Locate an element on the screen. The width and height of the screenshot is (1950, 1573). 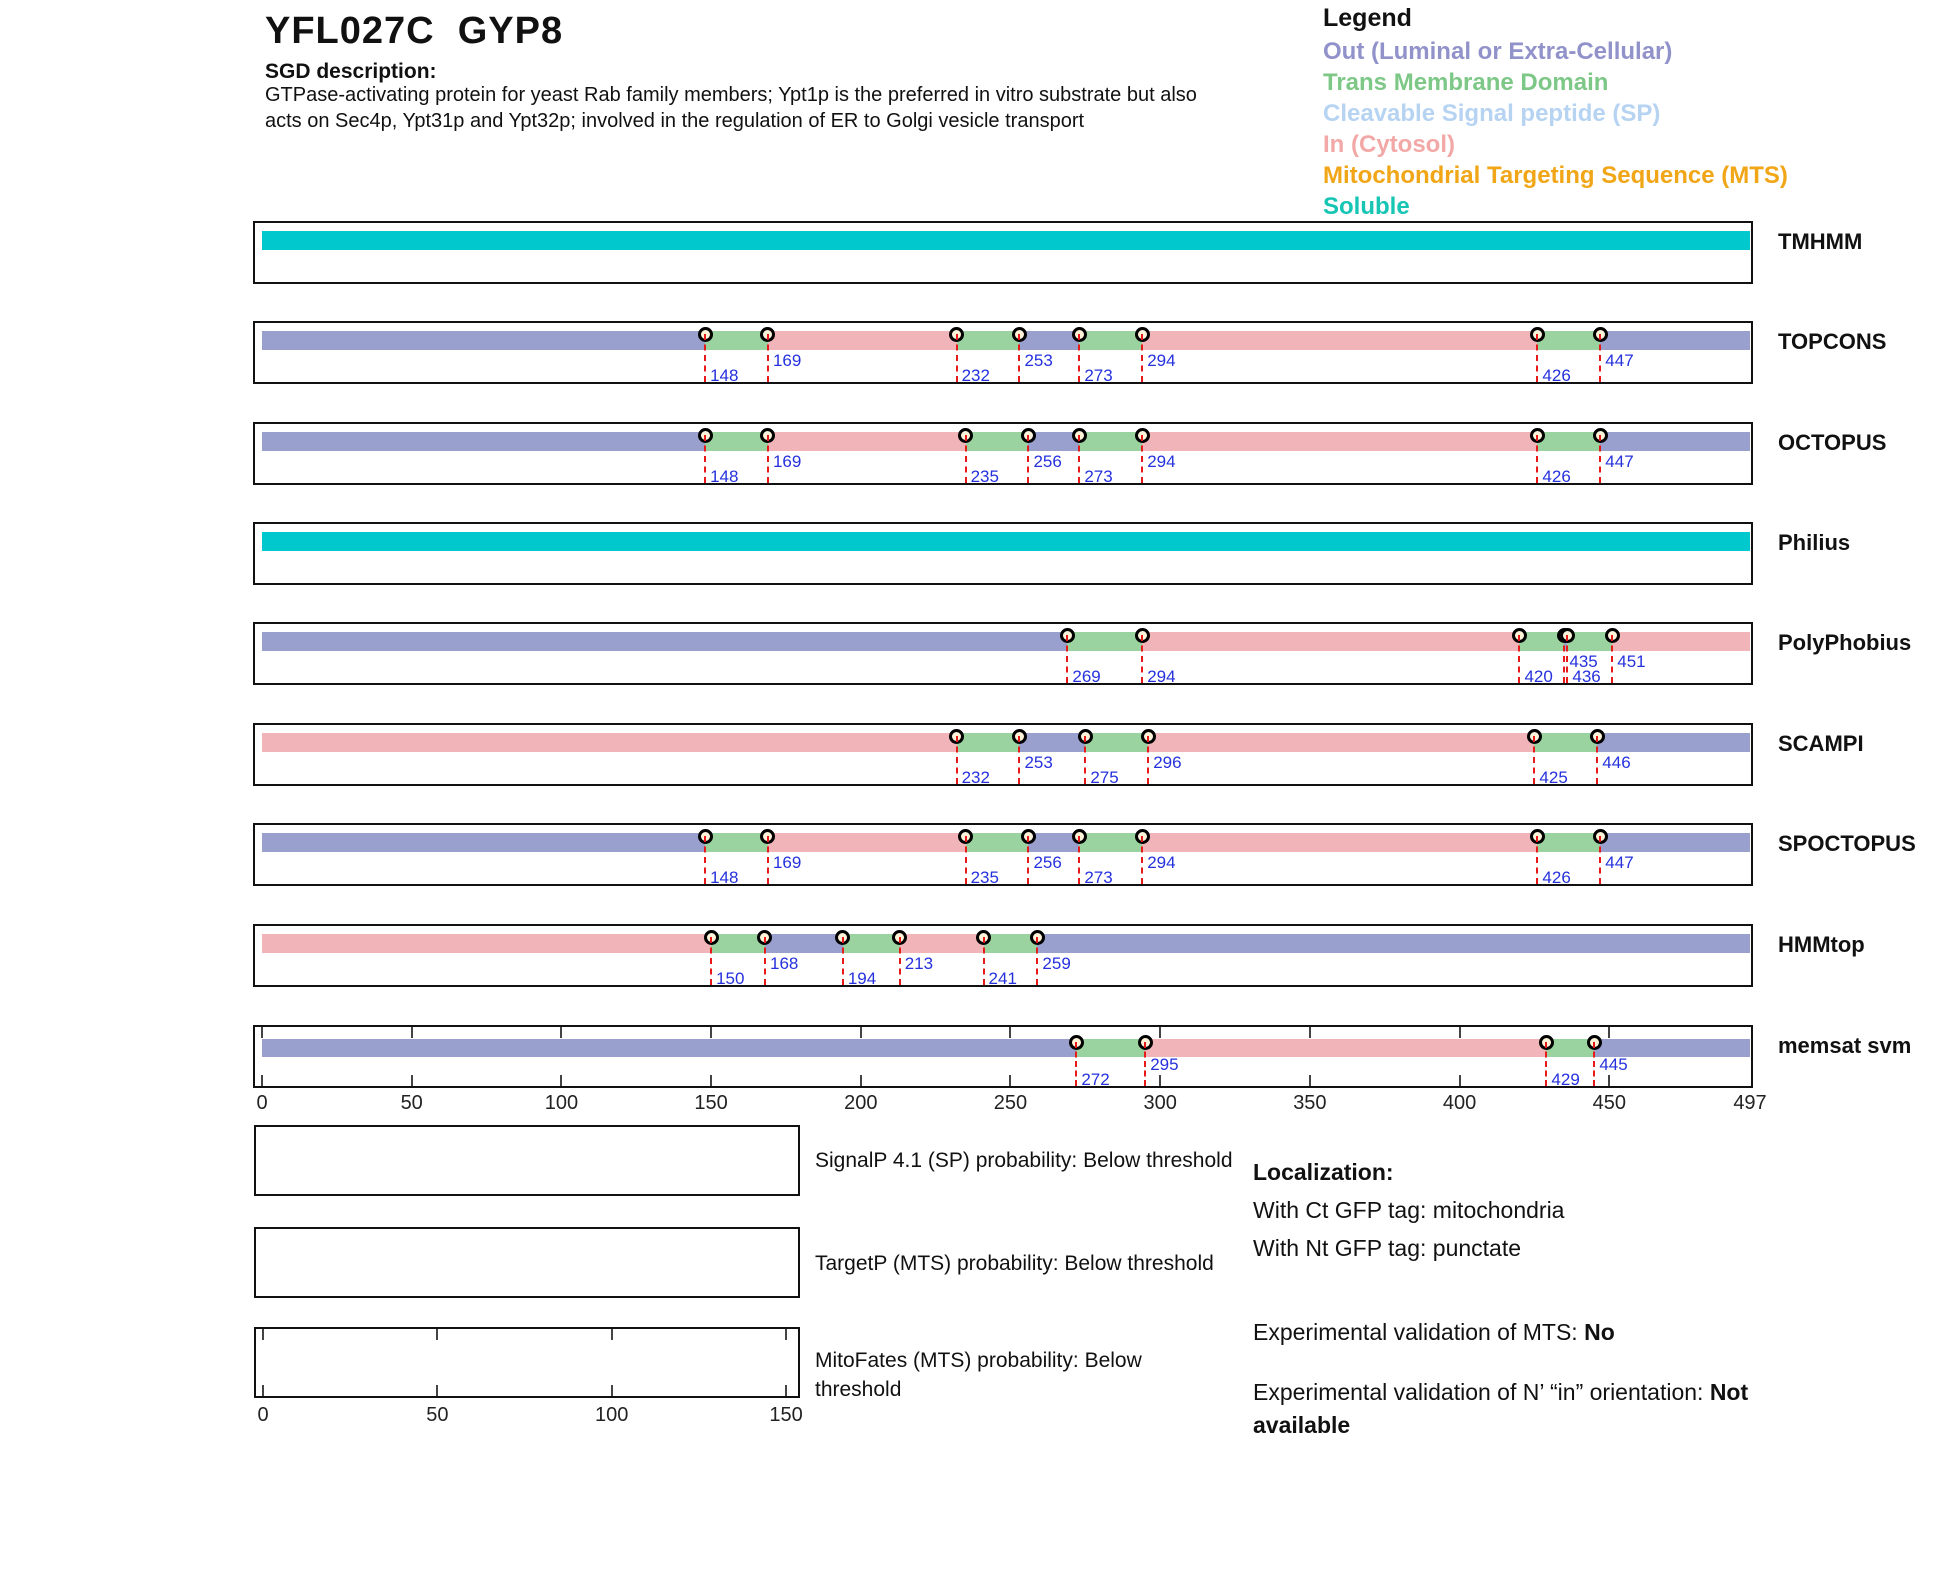
track-label-memsat-svm: memsat svm is located at coordinates (1845, 1045).